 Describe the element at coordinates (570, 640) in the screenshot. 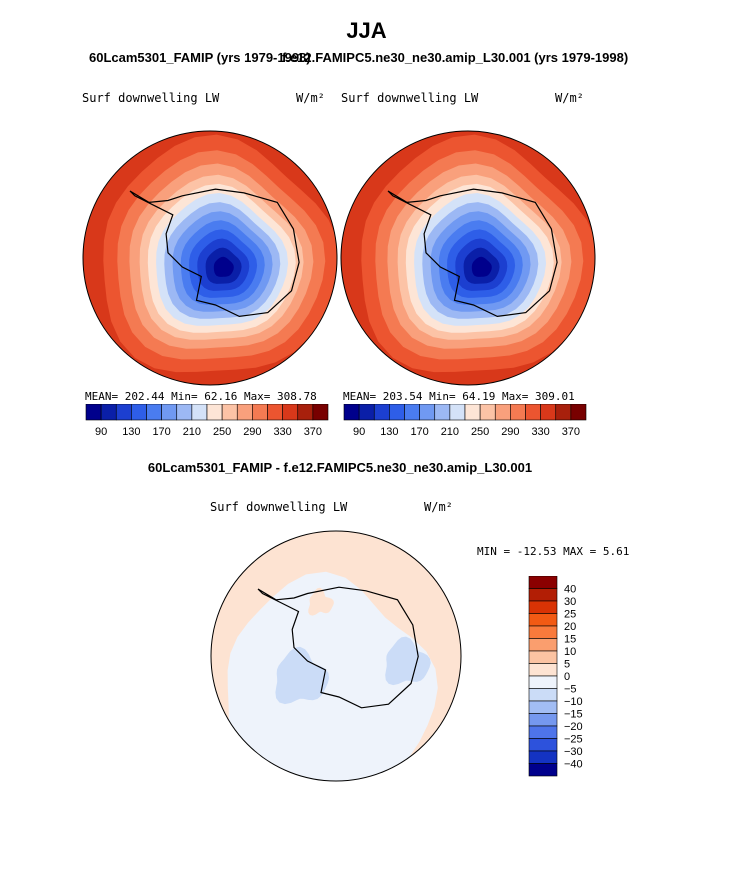

I see `panel3-colorbar-tick: 15` at that location.